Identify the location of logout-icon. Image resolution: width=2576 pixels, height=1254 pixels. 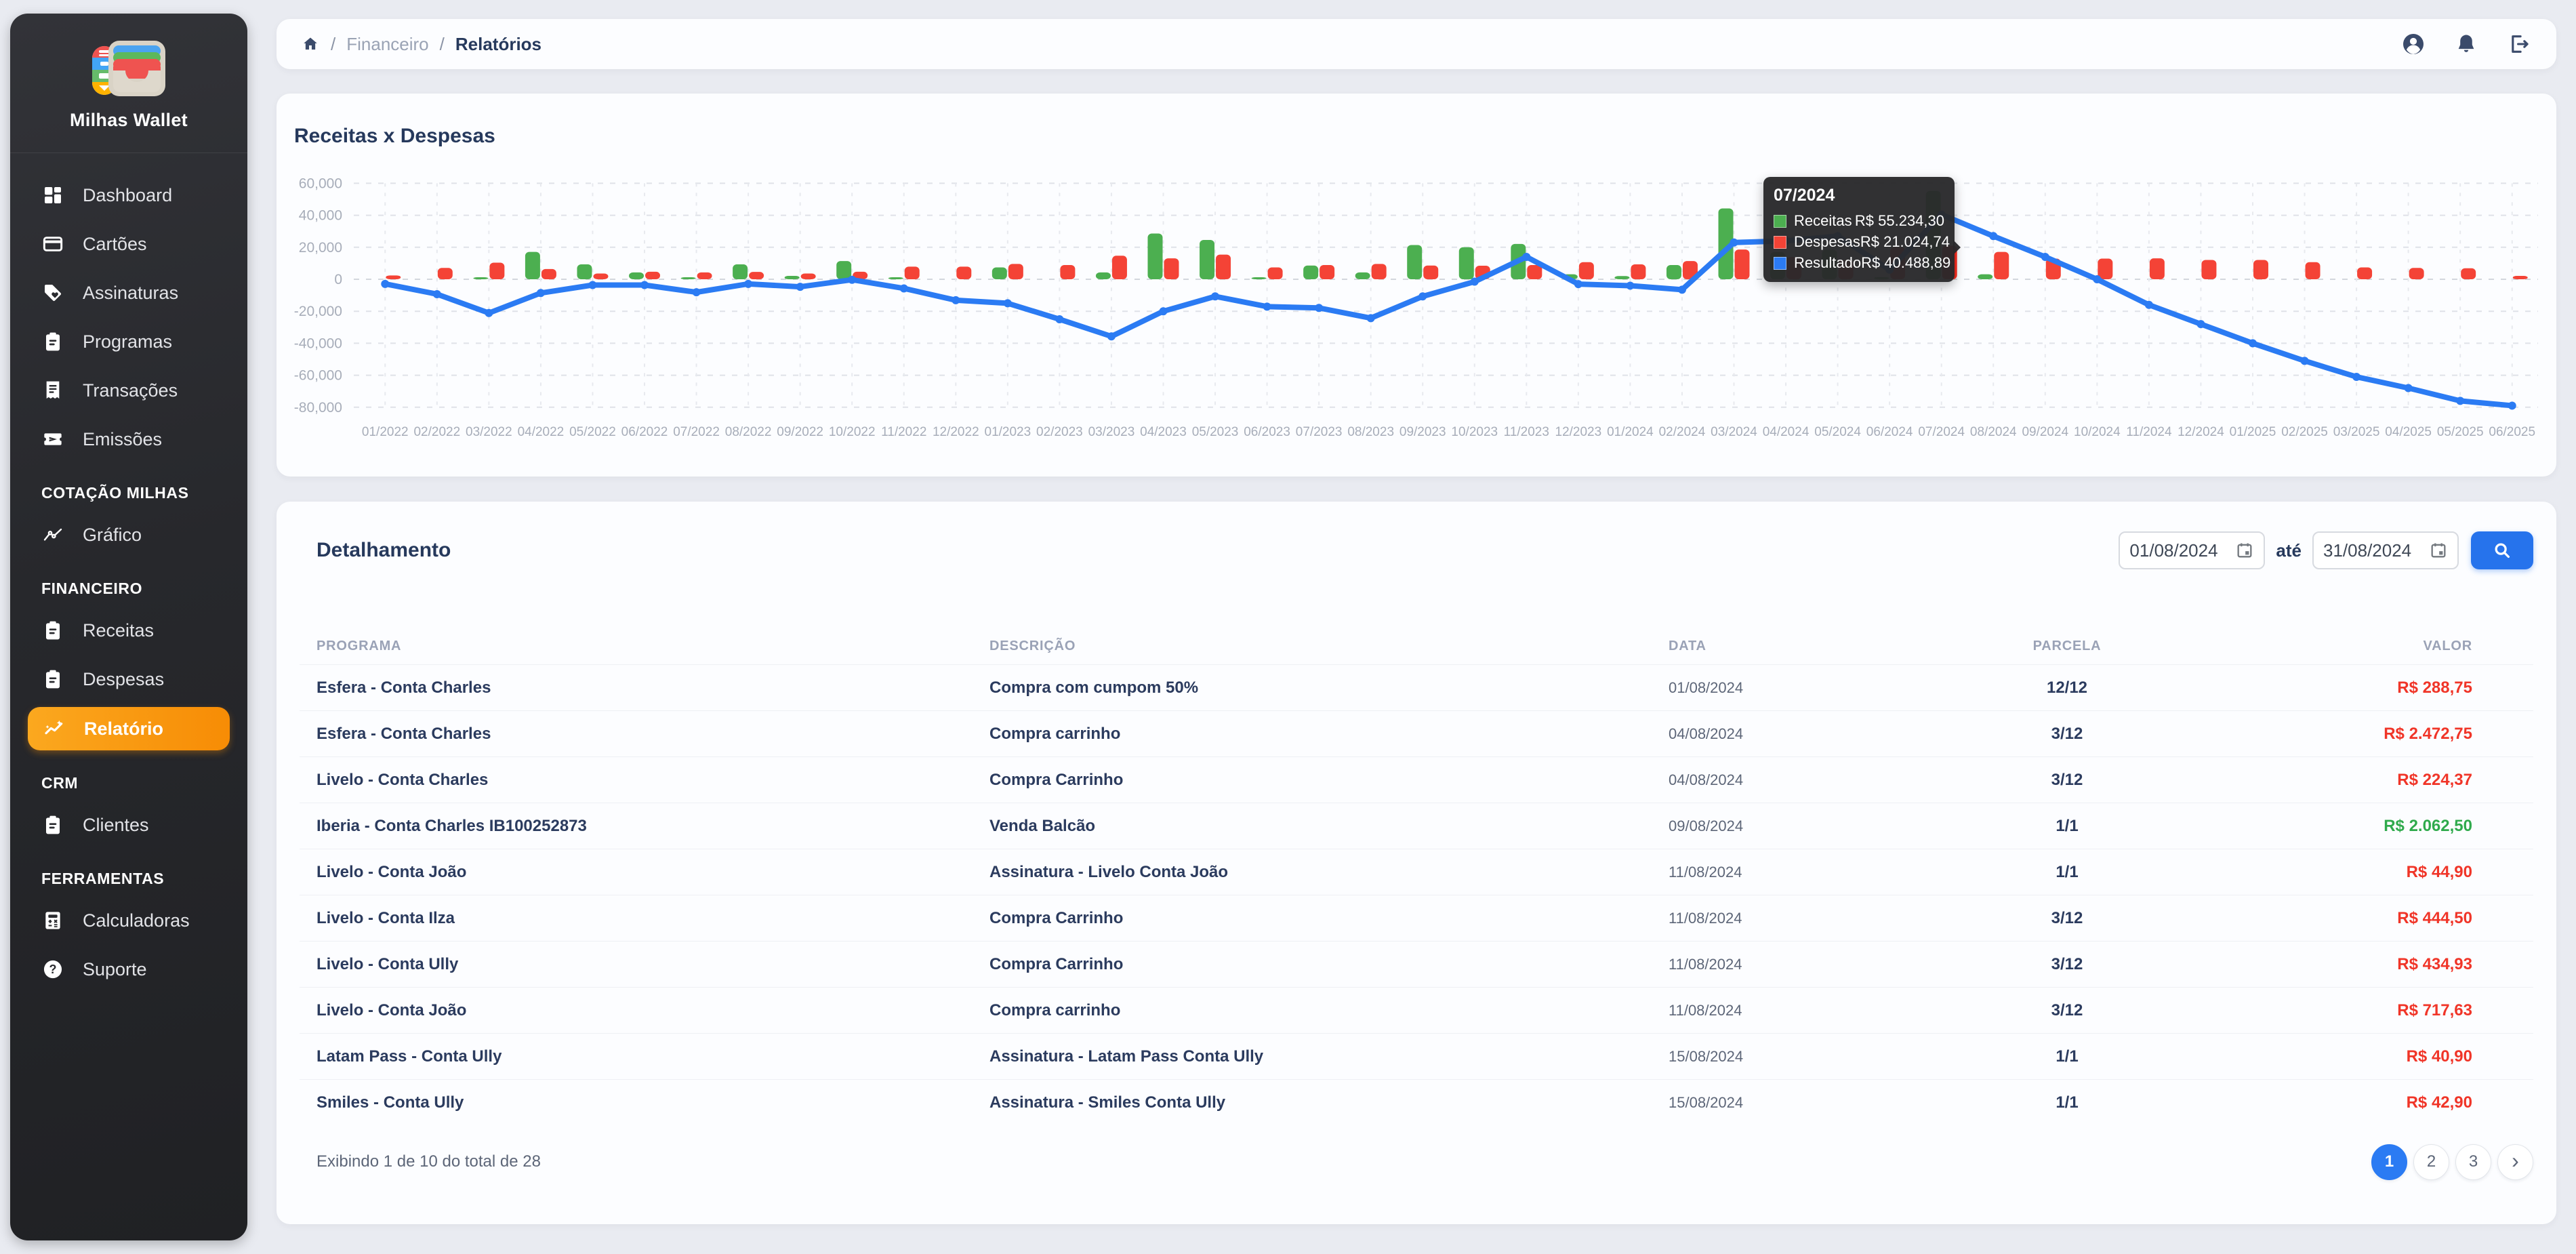
(2519, 44).